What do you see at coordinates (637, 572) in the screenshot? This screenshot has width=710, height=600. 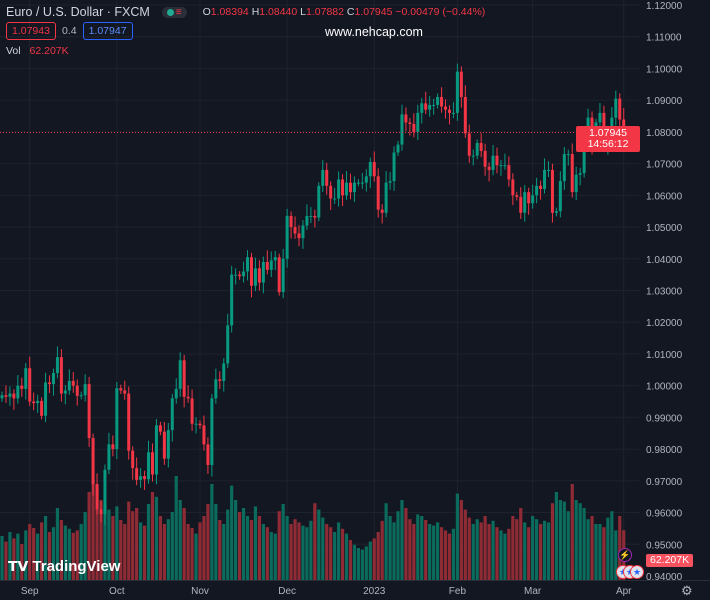 I see `event-us-flag-icon: ★` at bounding box center [637, 572].